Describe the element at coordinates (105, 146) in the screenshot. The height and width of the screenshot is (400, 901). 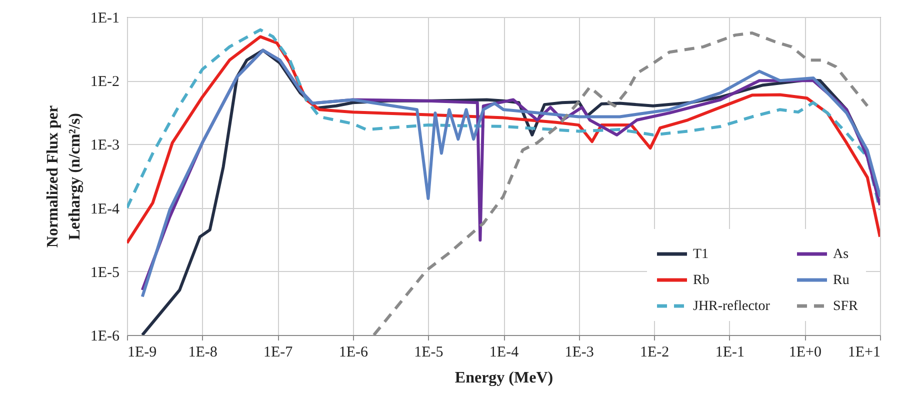
I see `y-tick-label: 1E-3` at that location.